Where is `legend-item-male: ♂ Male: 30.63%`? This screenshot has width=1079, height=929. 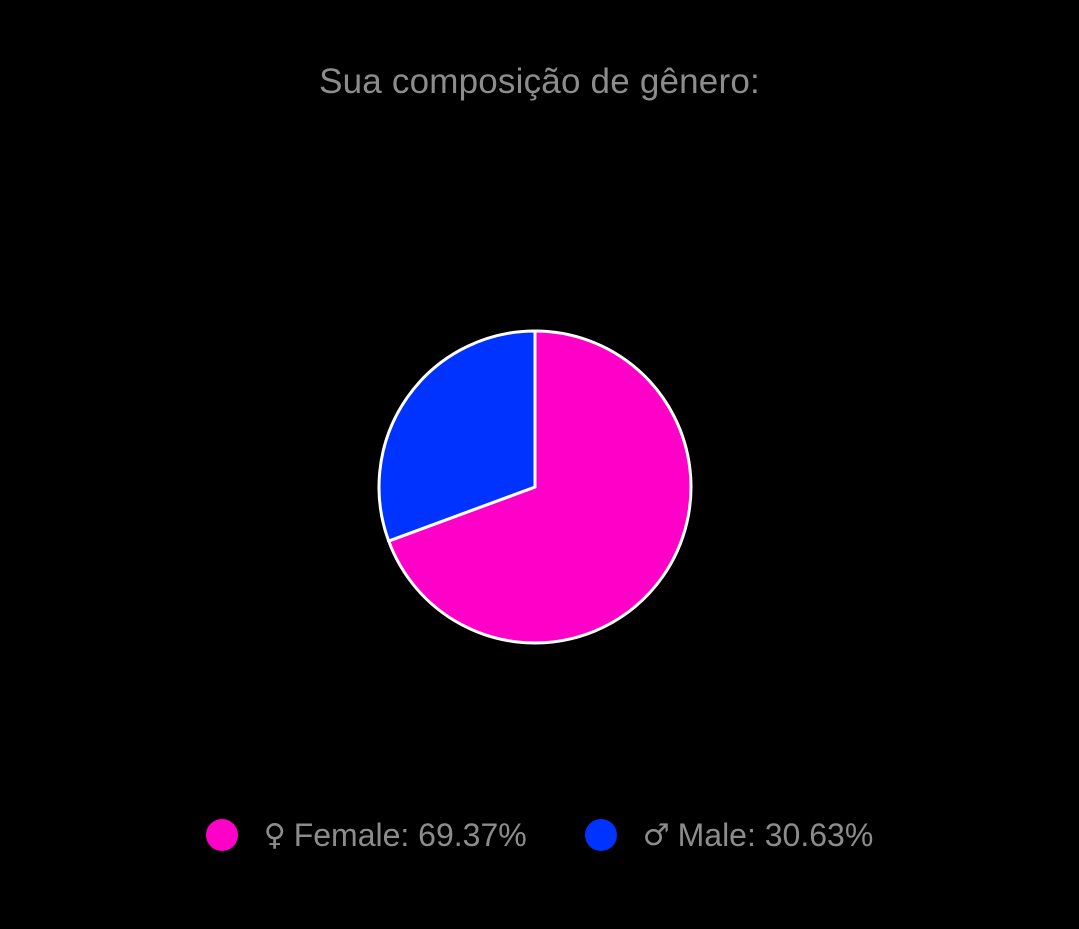
legend-item-male: ♂ Male: 30.63% is located at coordinates (729, 835).